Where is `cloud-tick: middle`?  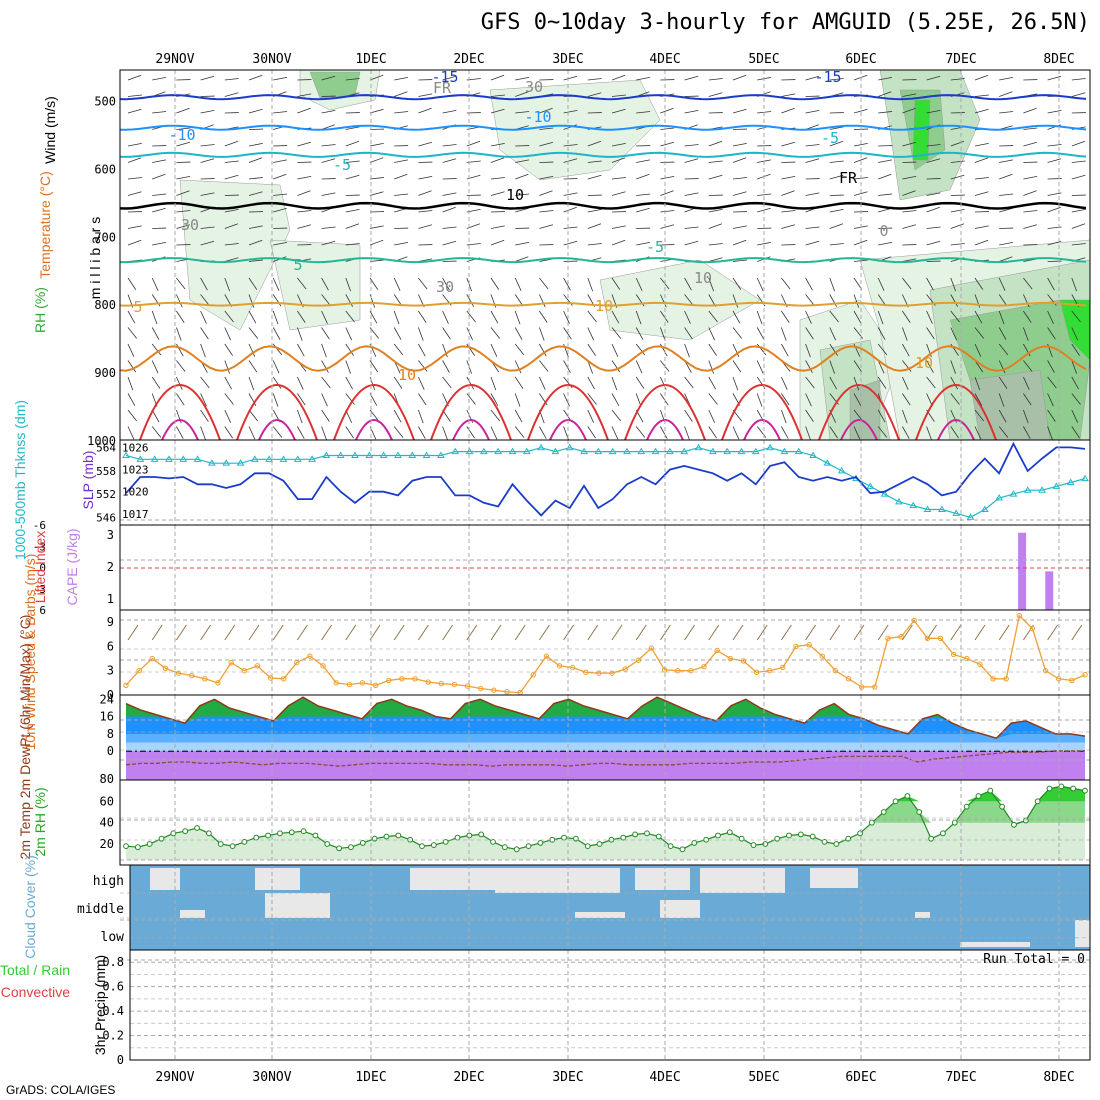 cloud-tick: middle is located at coordinates (100, 909).